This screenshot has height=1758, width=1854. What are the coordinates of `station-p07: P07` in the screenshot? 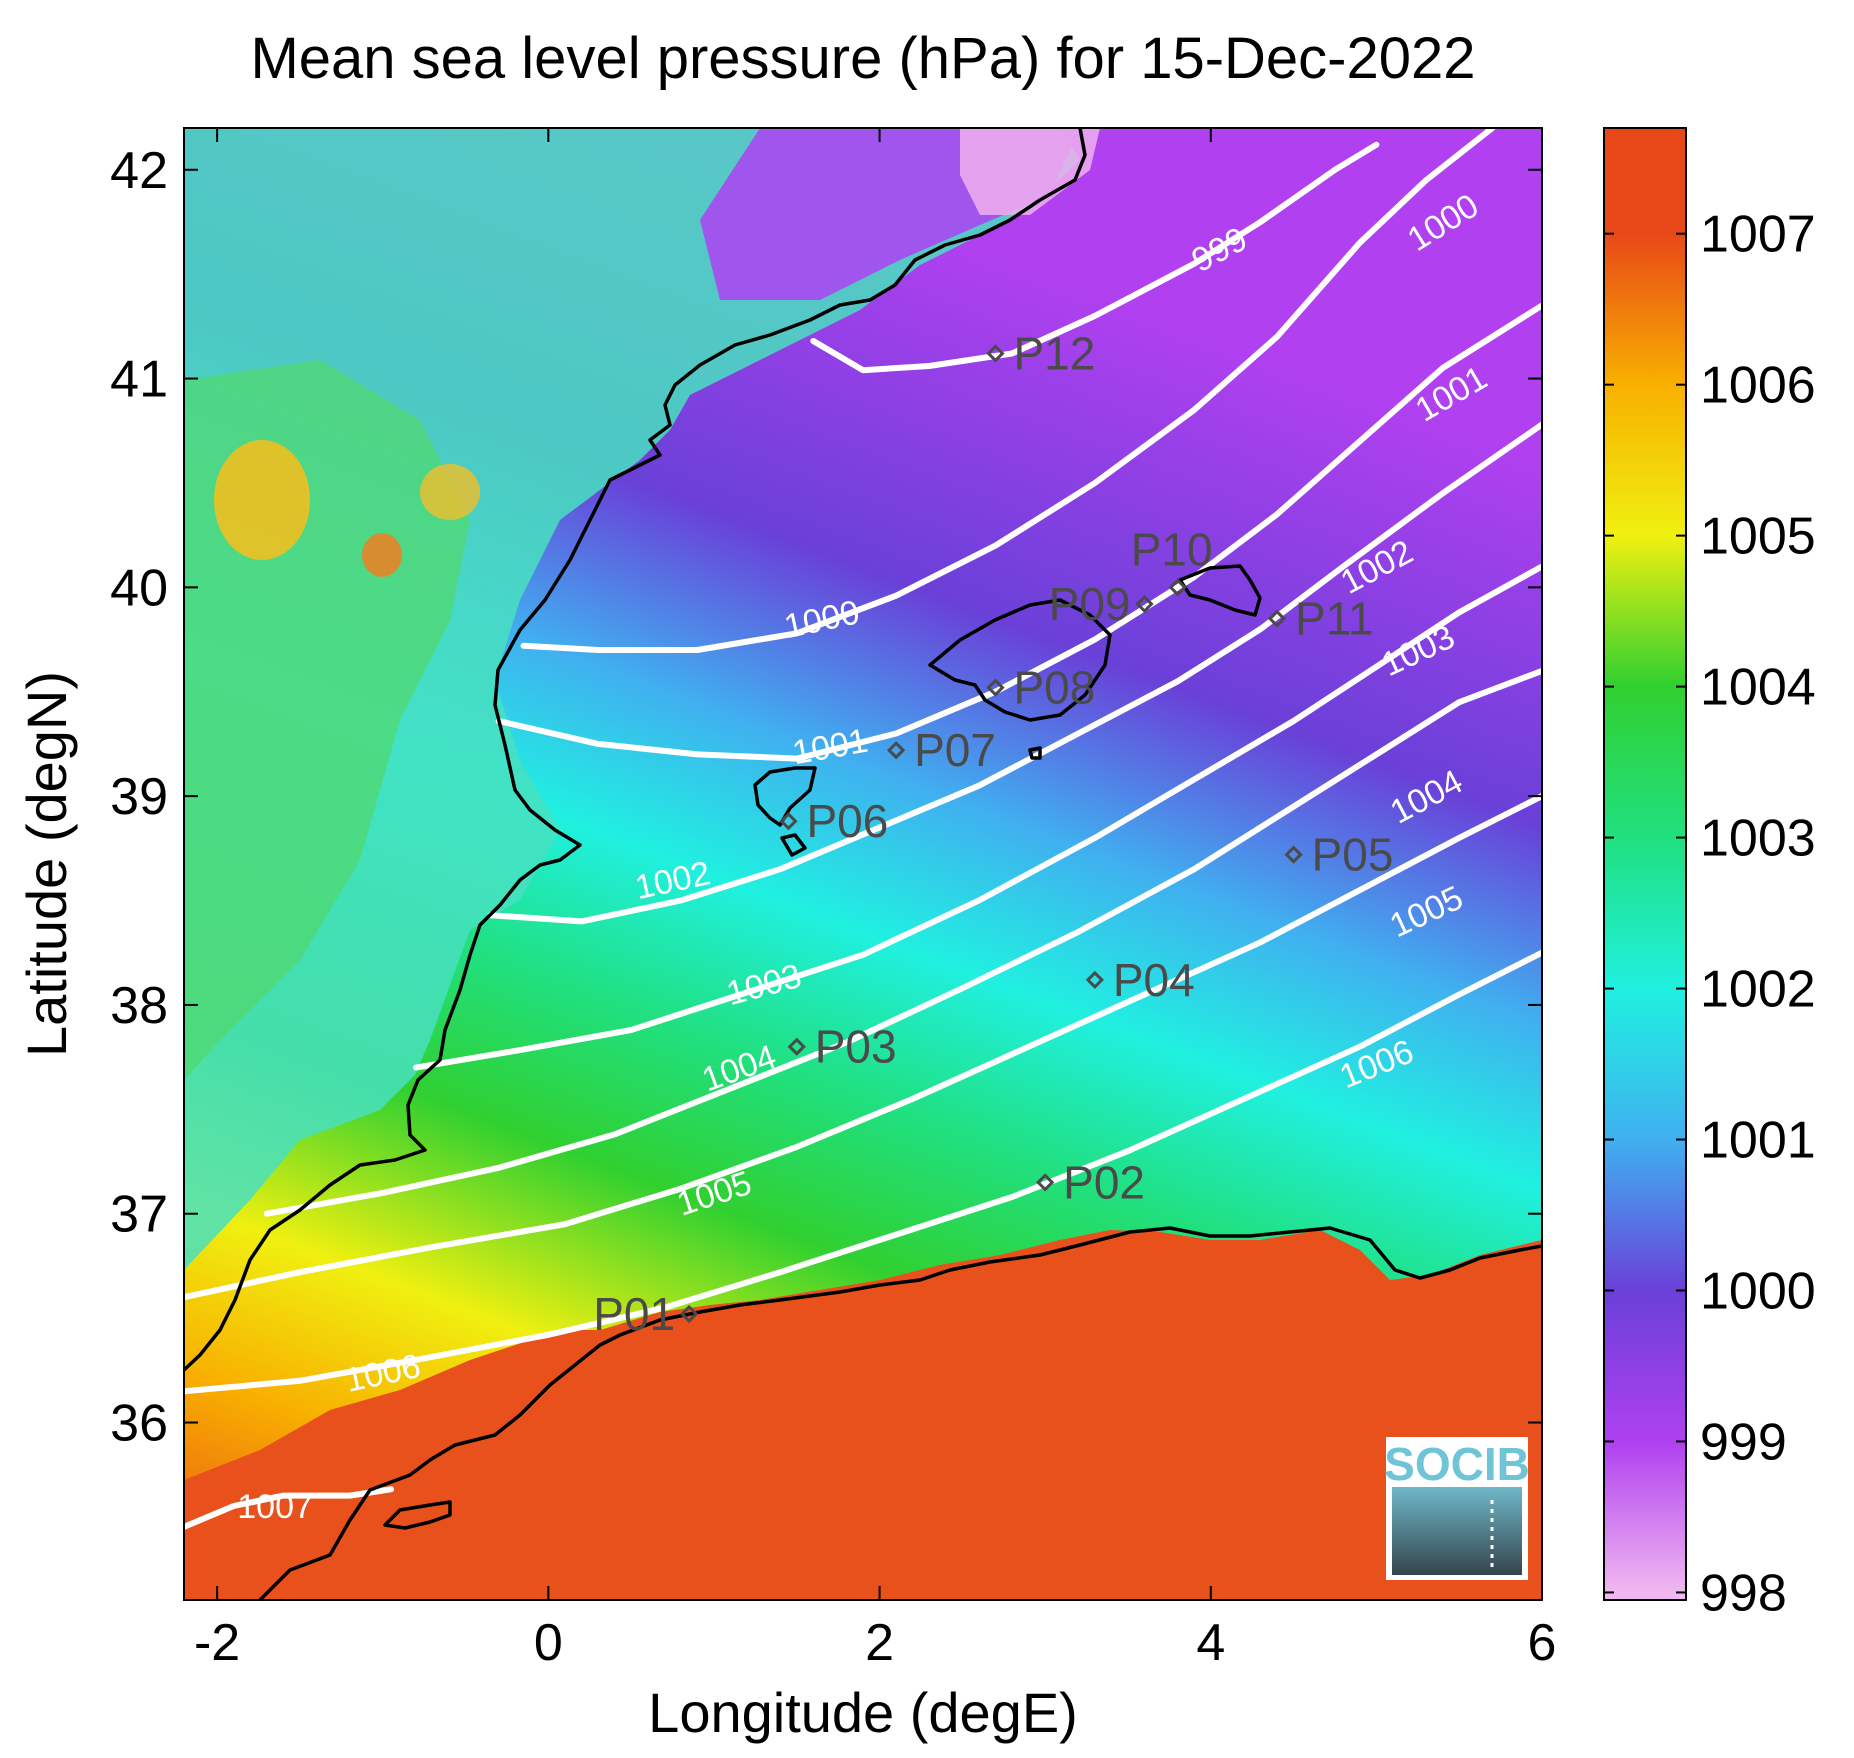 It's located at (941, 750).